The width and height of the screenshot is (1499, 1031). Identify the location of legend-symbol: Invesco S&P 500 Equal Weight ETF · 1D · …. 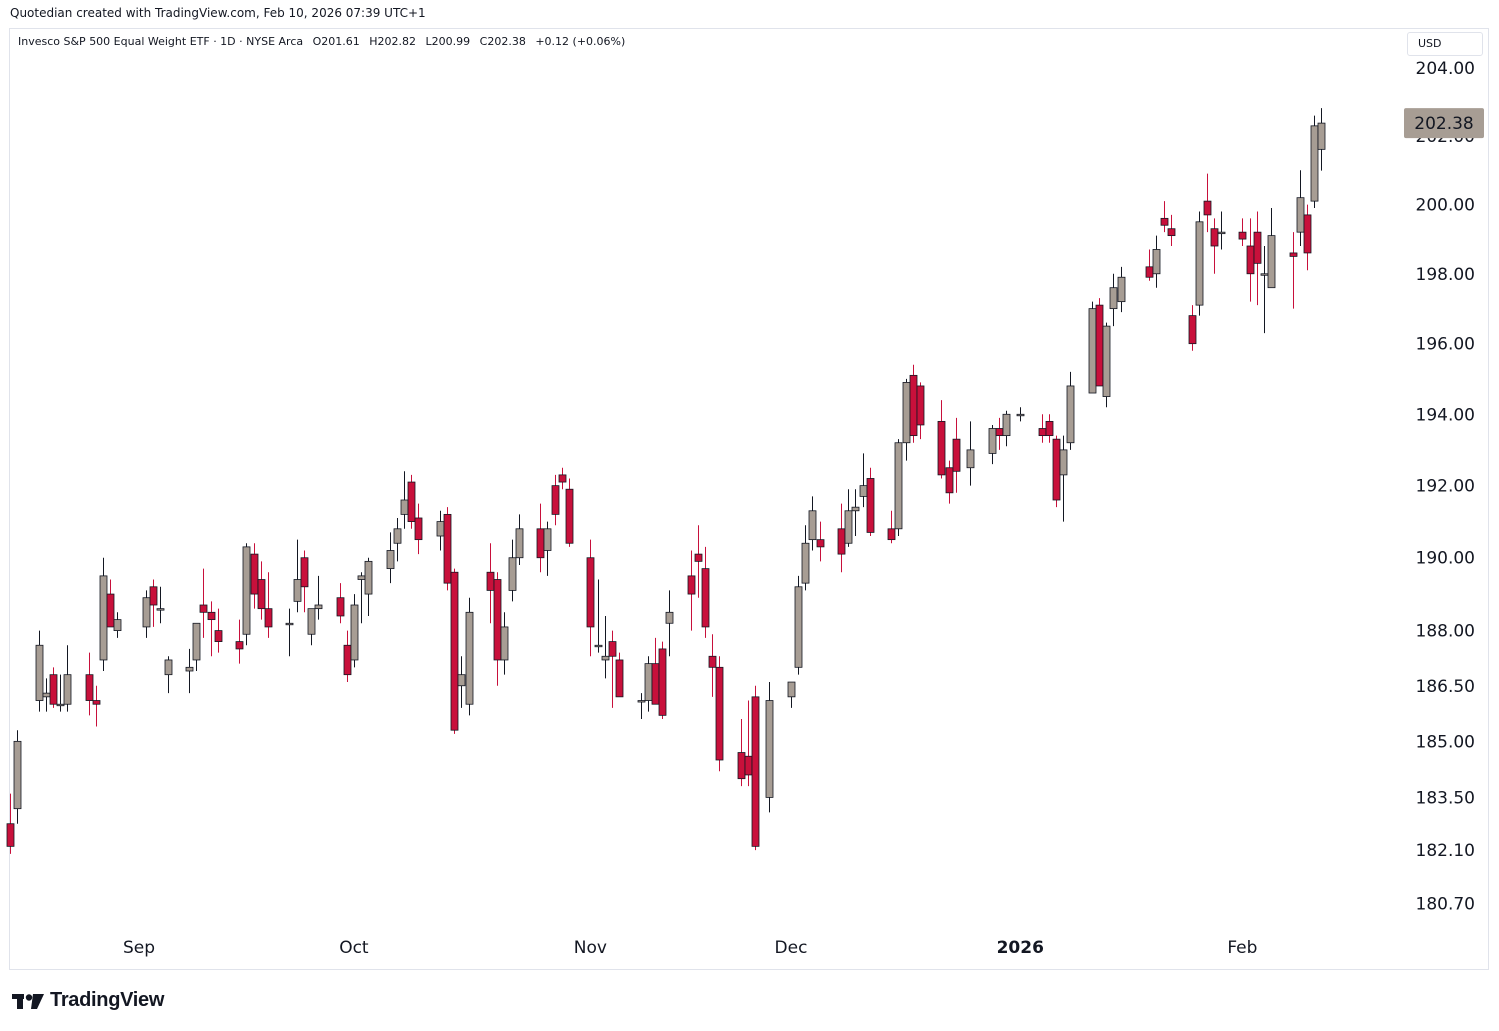
(161, 41).